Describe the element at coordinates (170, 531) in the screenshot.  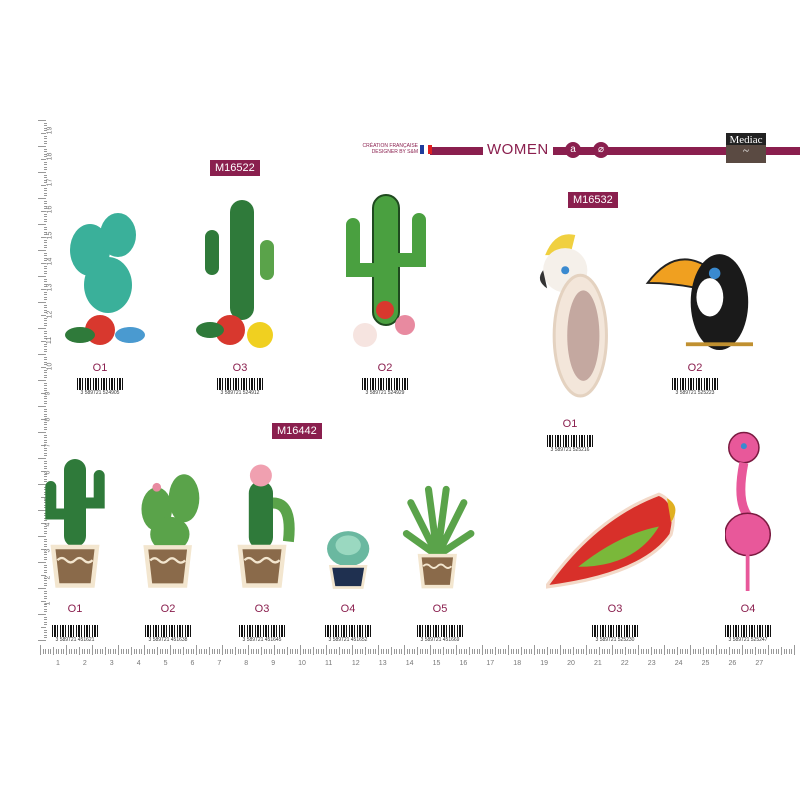
I see `potted-prickly-pear-patch-image` at that location.